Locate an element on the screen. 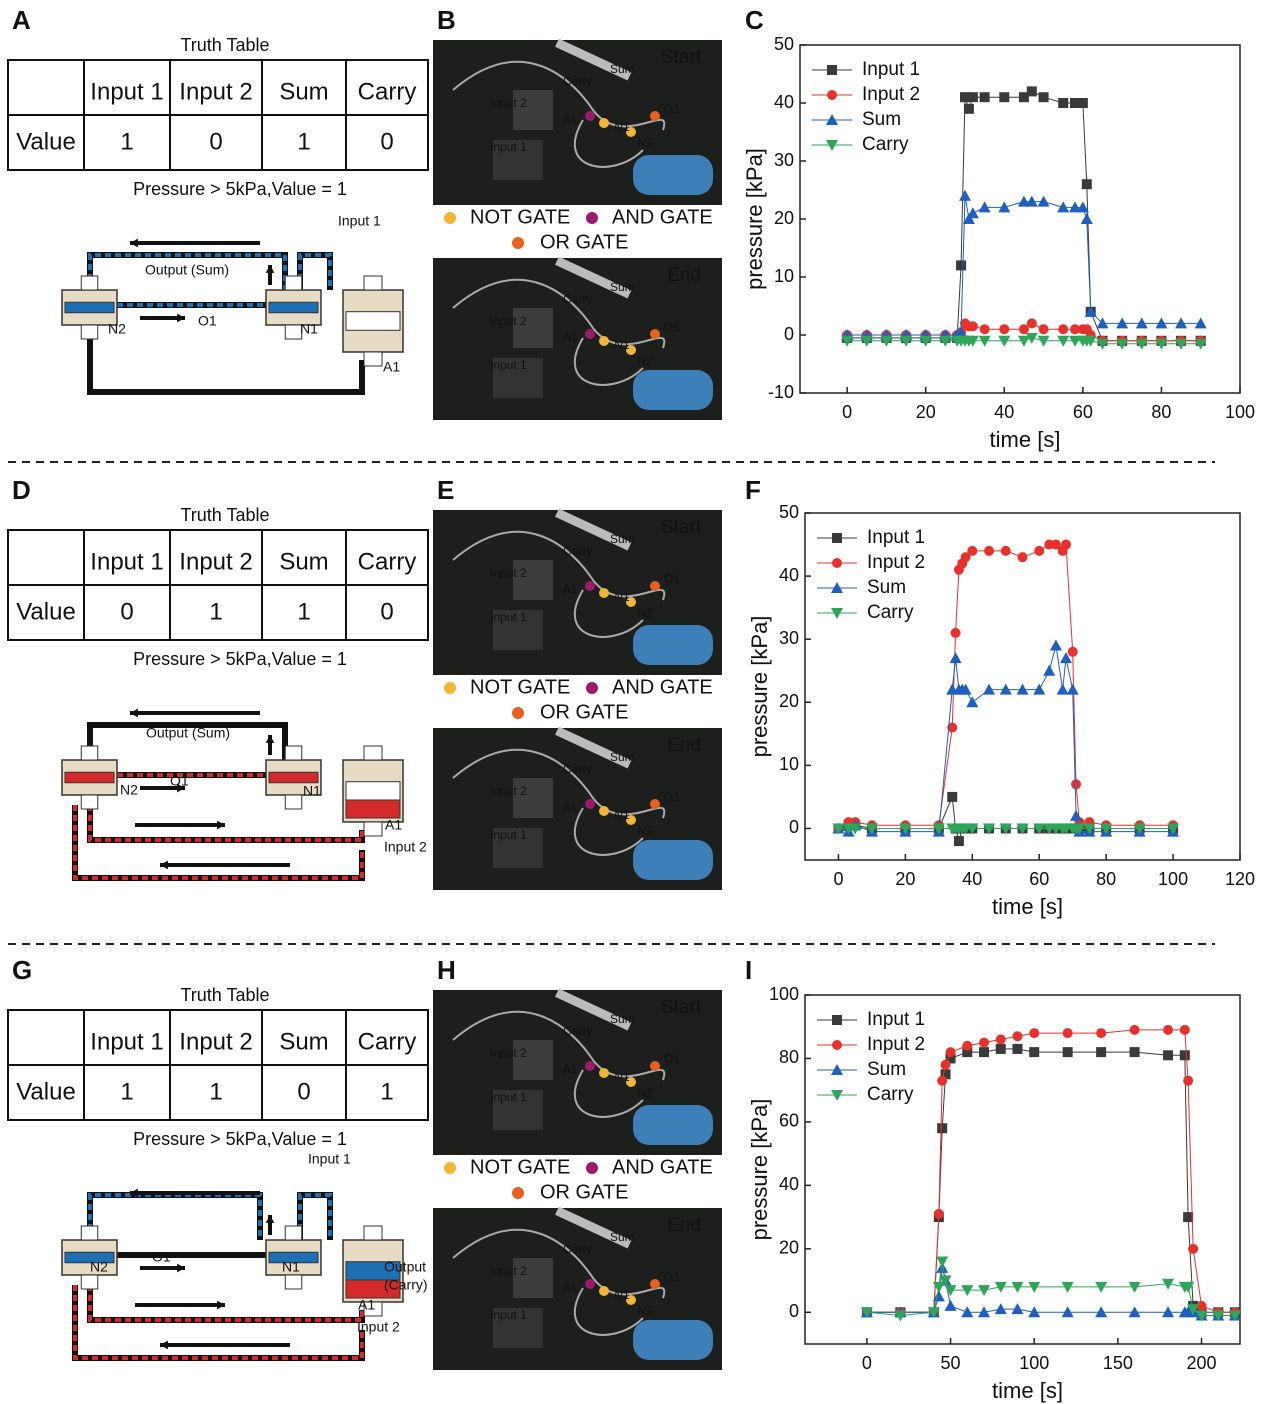 Image resolution: width=1270 pixels, height=1404 pixels. photo-label: A1 is located at coordinates (570, 589).